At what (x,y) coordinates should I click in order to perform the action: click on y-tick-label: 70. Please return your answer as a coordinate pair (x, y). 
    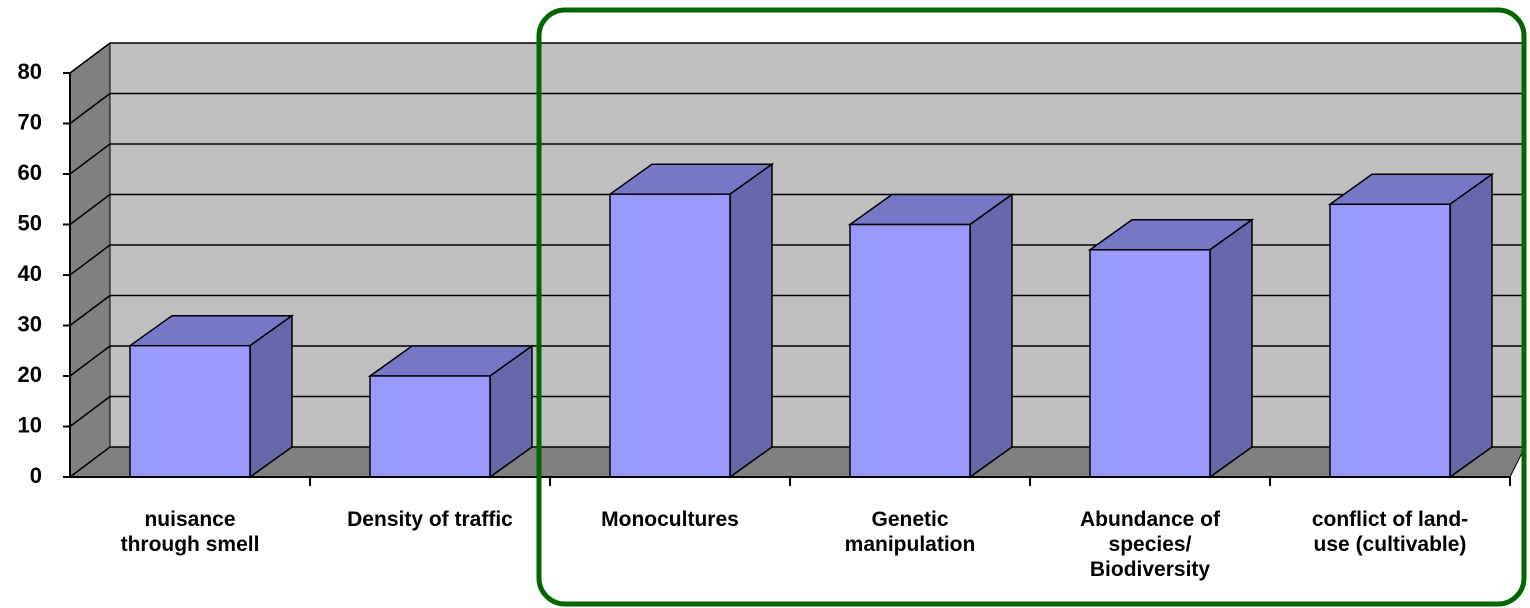
    Looking at the image, I should click on (30, 121).